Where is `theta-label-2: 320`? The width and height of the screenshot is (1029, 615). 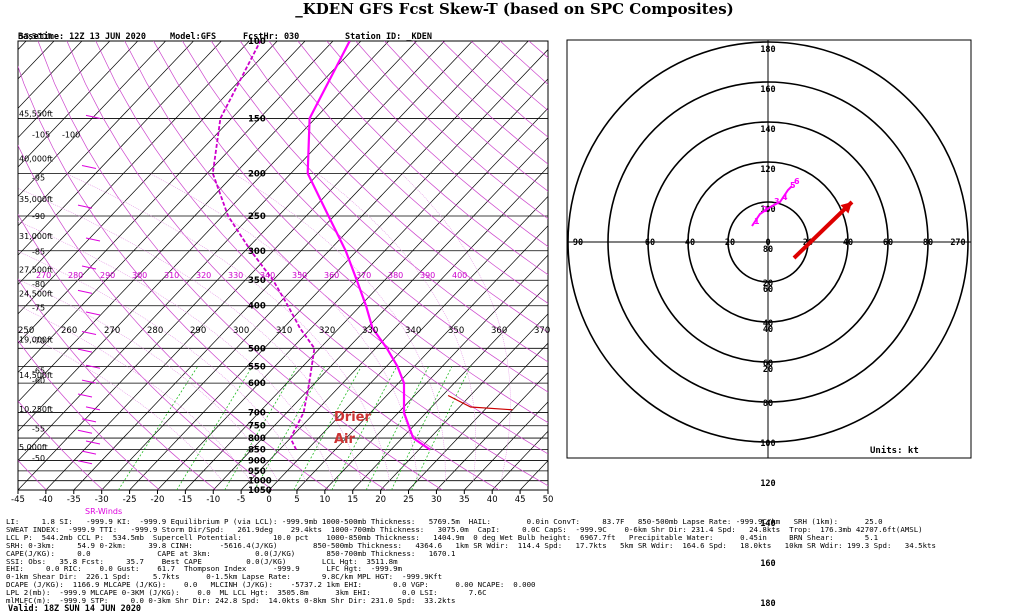 theta-label-2: 320 is located at coordinates (203, 275).